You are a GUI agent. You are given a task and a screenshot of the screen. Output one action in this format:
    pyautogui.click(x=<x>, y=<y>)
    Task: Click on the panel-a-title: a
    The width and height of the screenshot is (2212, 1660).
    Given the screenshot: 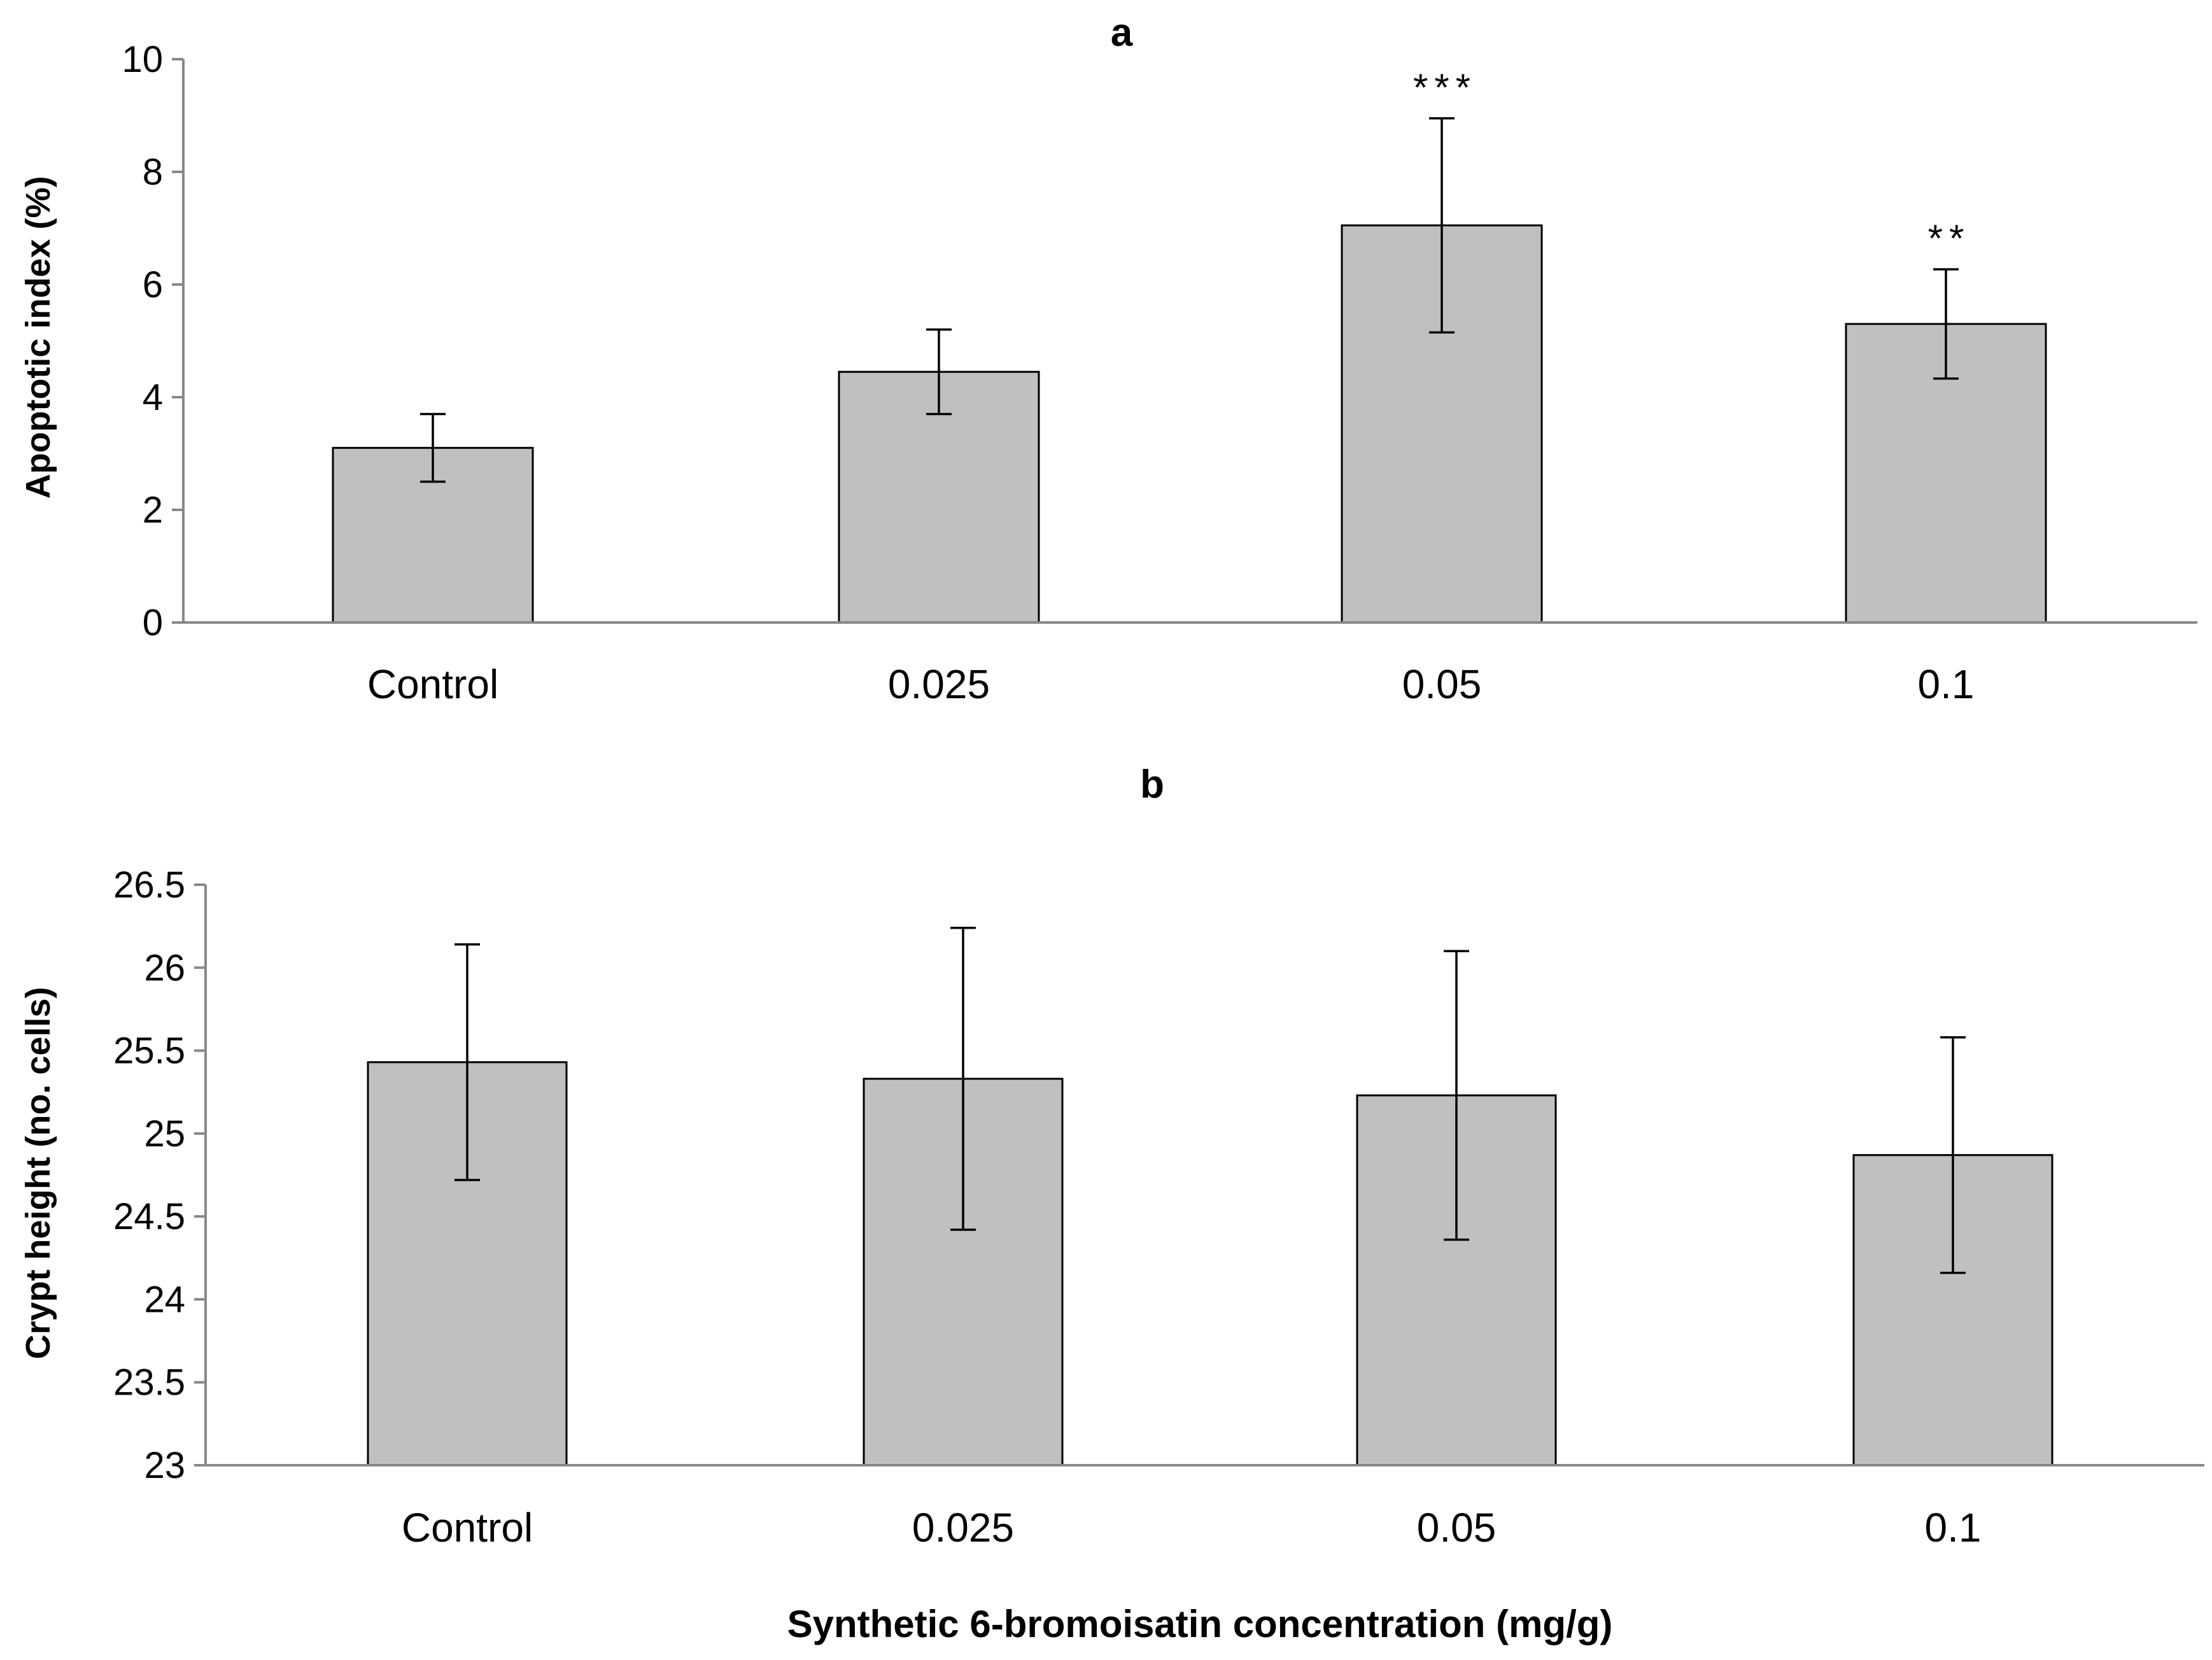 What is the action you would take?
    pyautogui.click(x=1122, y=33)
    